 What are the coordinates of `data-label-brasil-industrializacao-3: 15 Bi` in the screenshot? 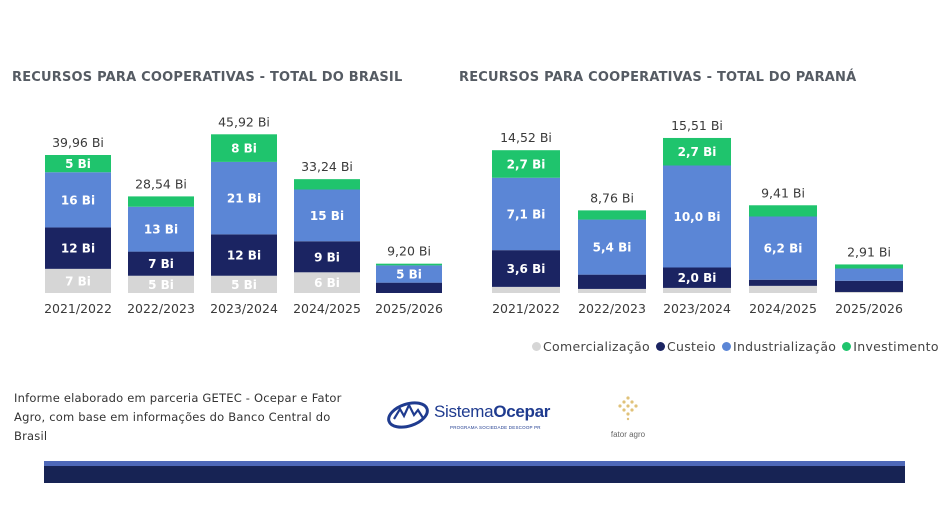 It's located at (327, 216).